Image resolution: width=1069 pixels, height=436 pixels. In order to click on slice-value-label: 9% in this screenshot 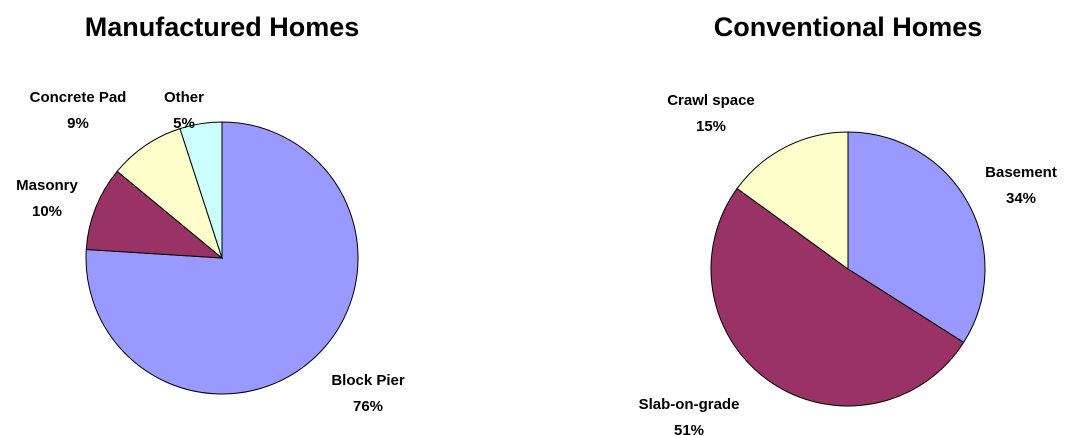, I will do `click(78, 123)`.